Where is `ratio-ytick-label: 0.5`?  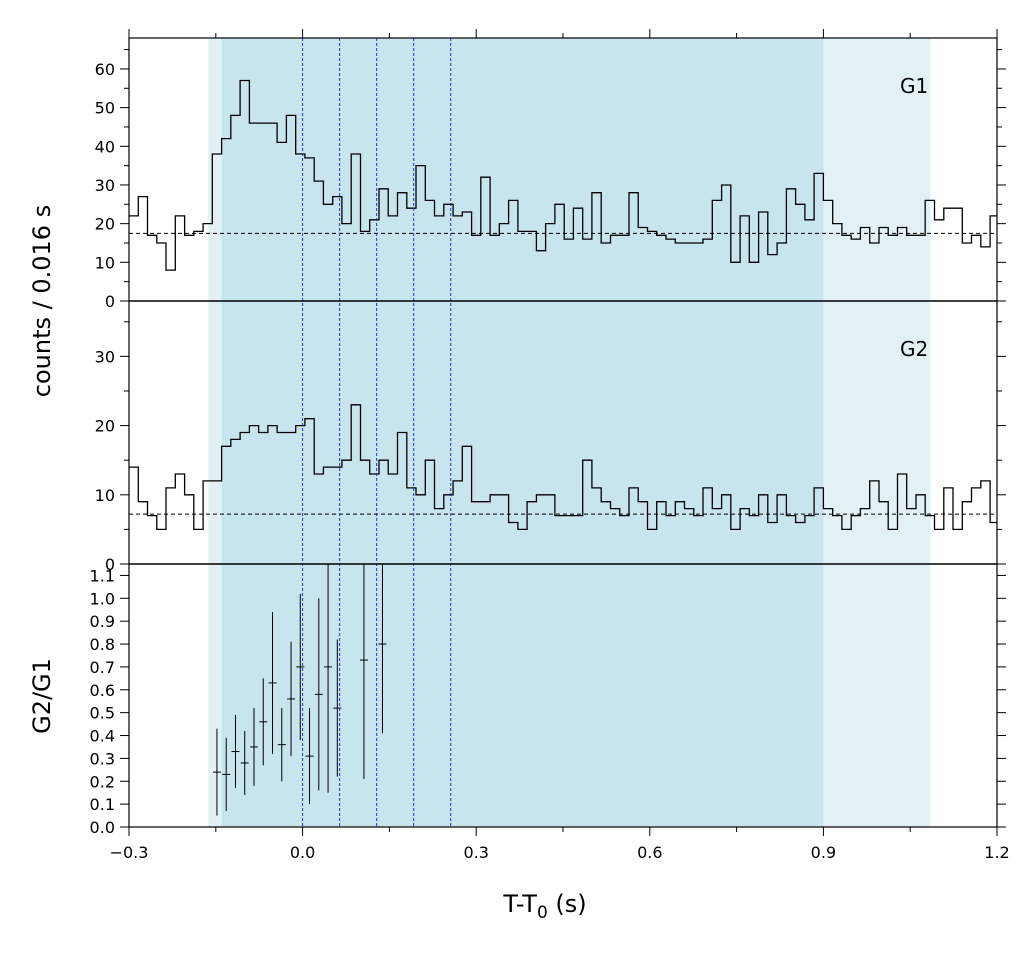
ratio-ytick-label: 0.5 is located at coordinates (102, 713).